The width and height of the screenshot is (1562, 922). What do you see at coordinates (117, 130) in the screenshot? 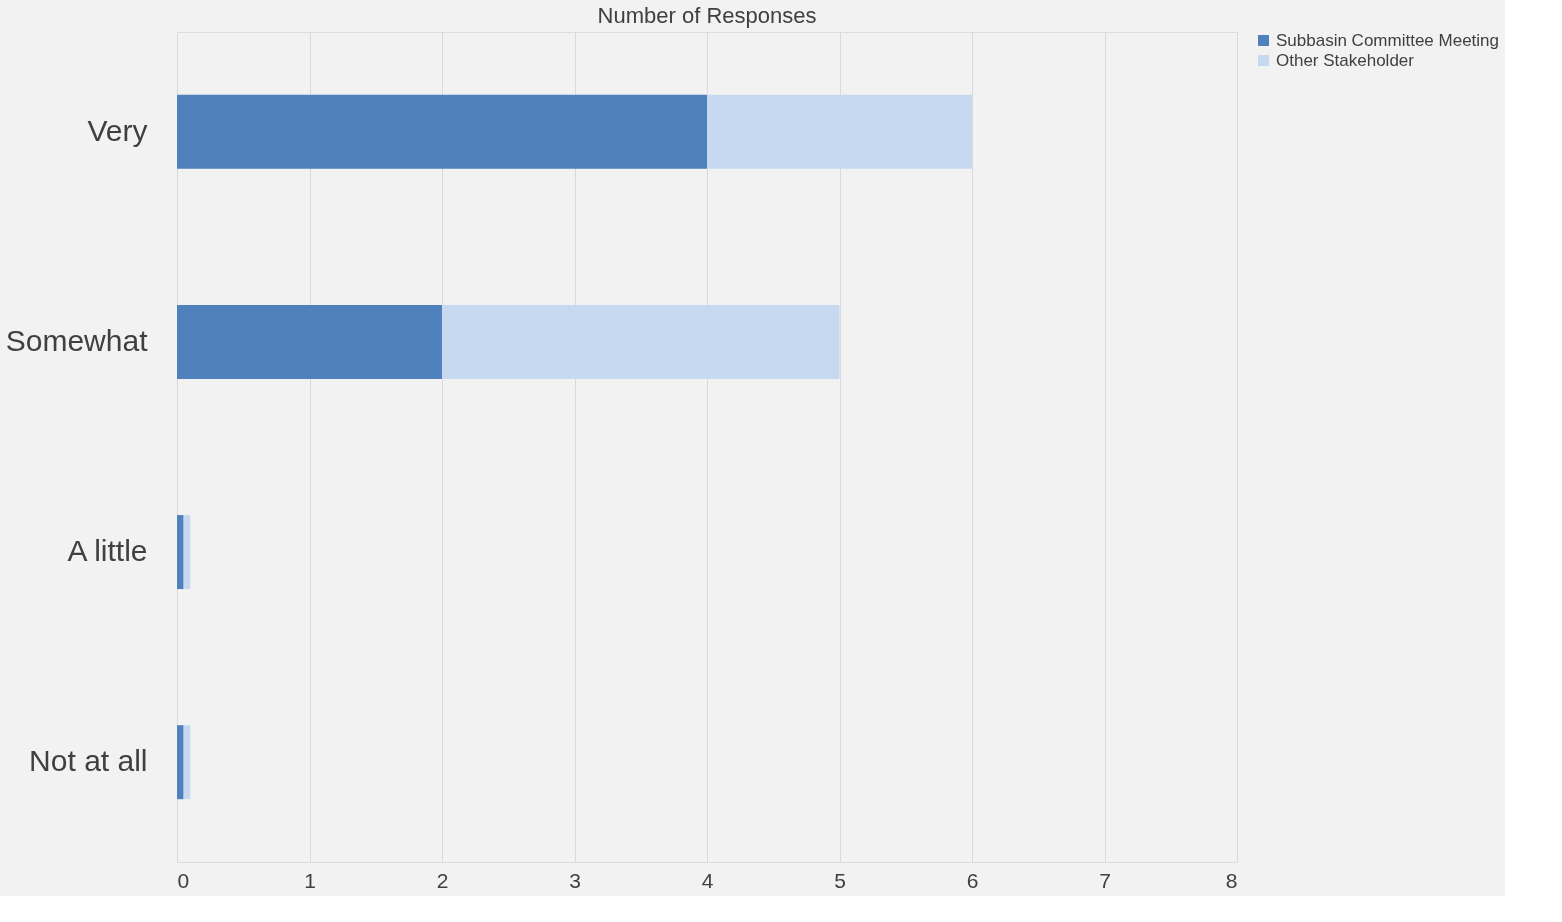
I see `y-tick-label: Very` at bounding box center [117, 130].